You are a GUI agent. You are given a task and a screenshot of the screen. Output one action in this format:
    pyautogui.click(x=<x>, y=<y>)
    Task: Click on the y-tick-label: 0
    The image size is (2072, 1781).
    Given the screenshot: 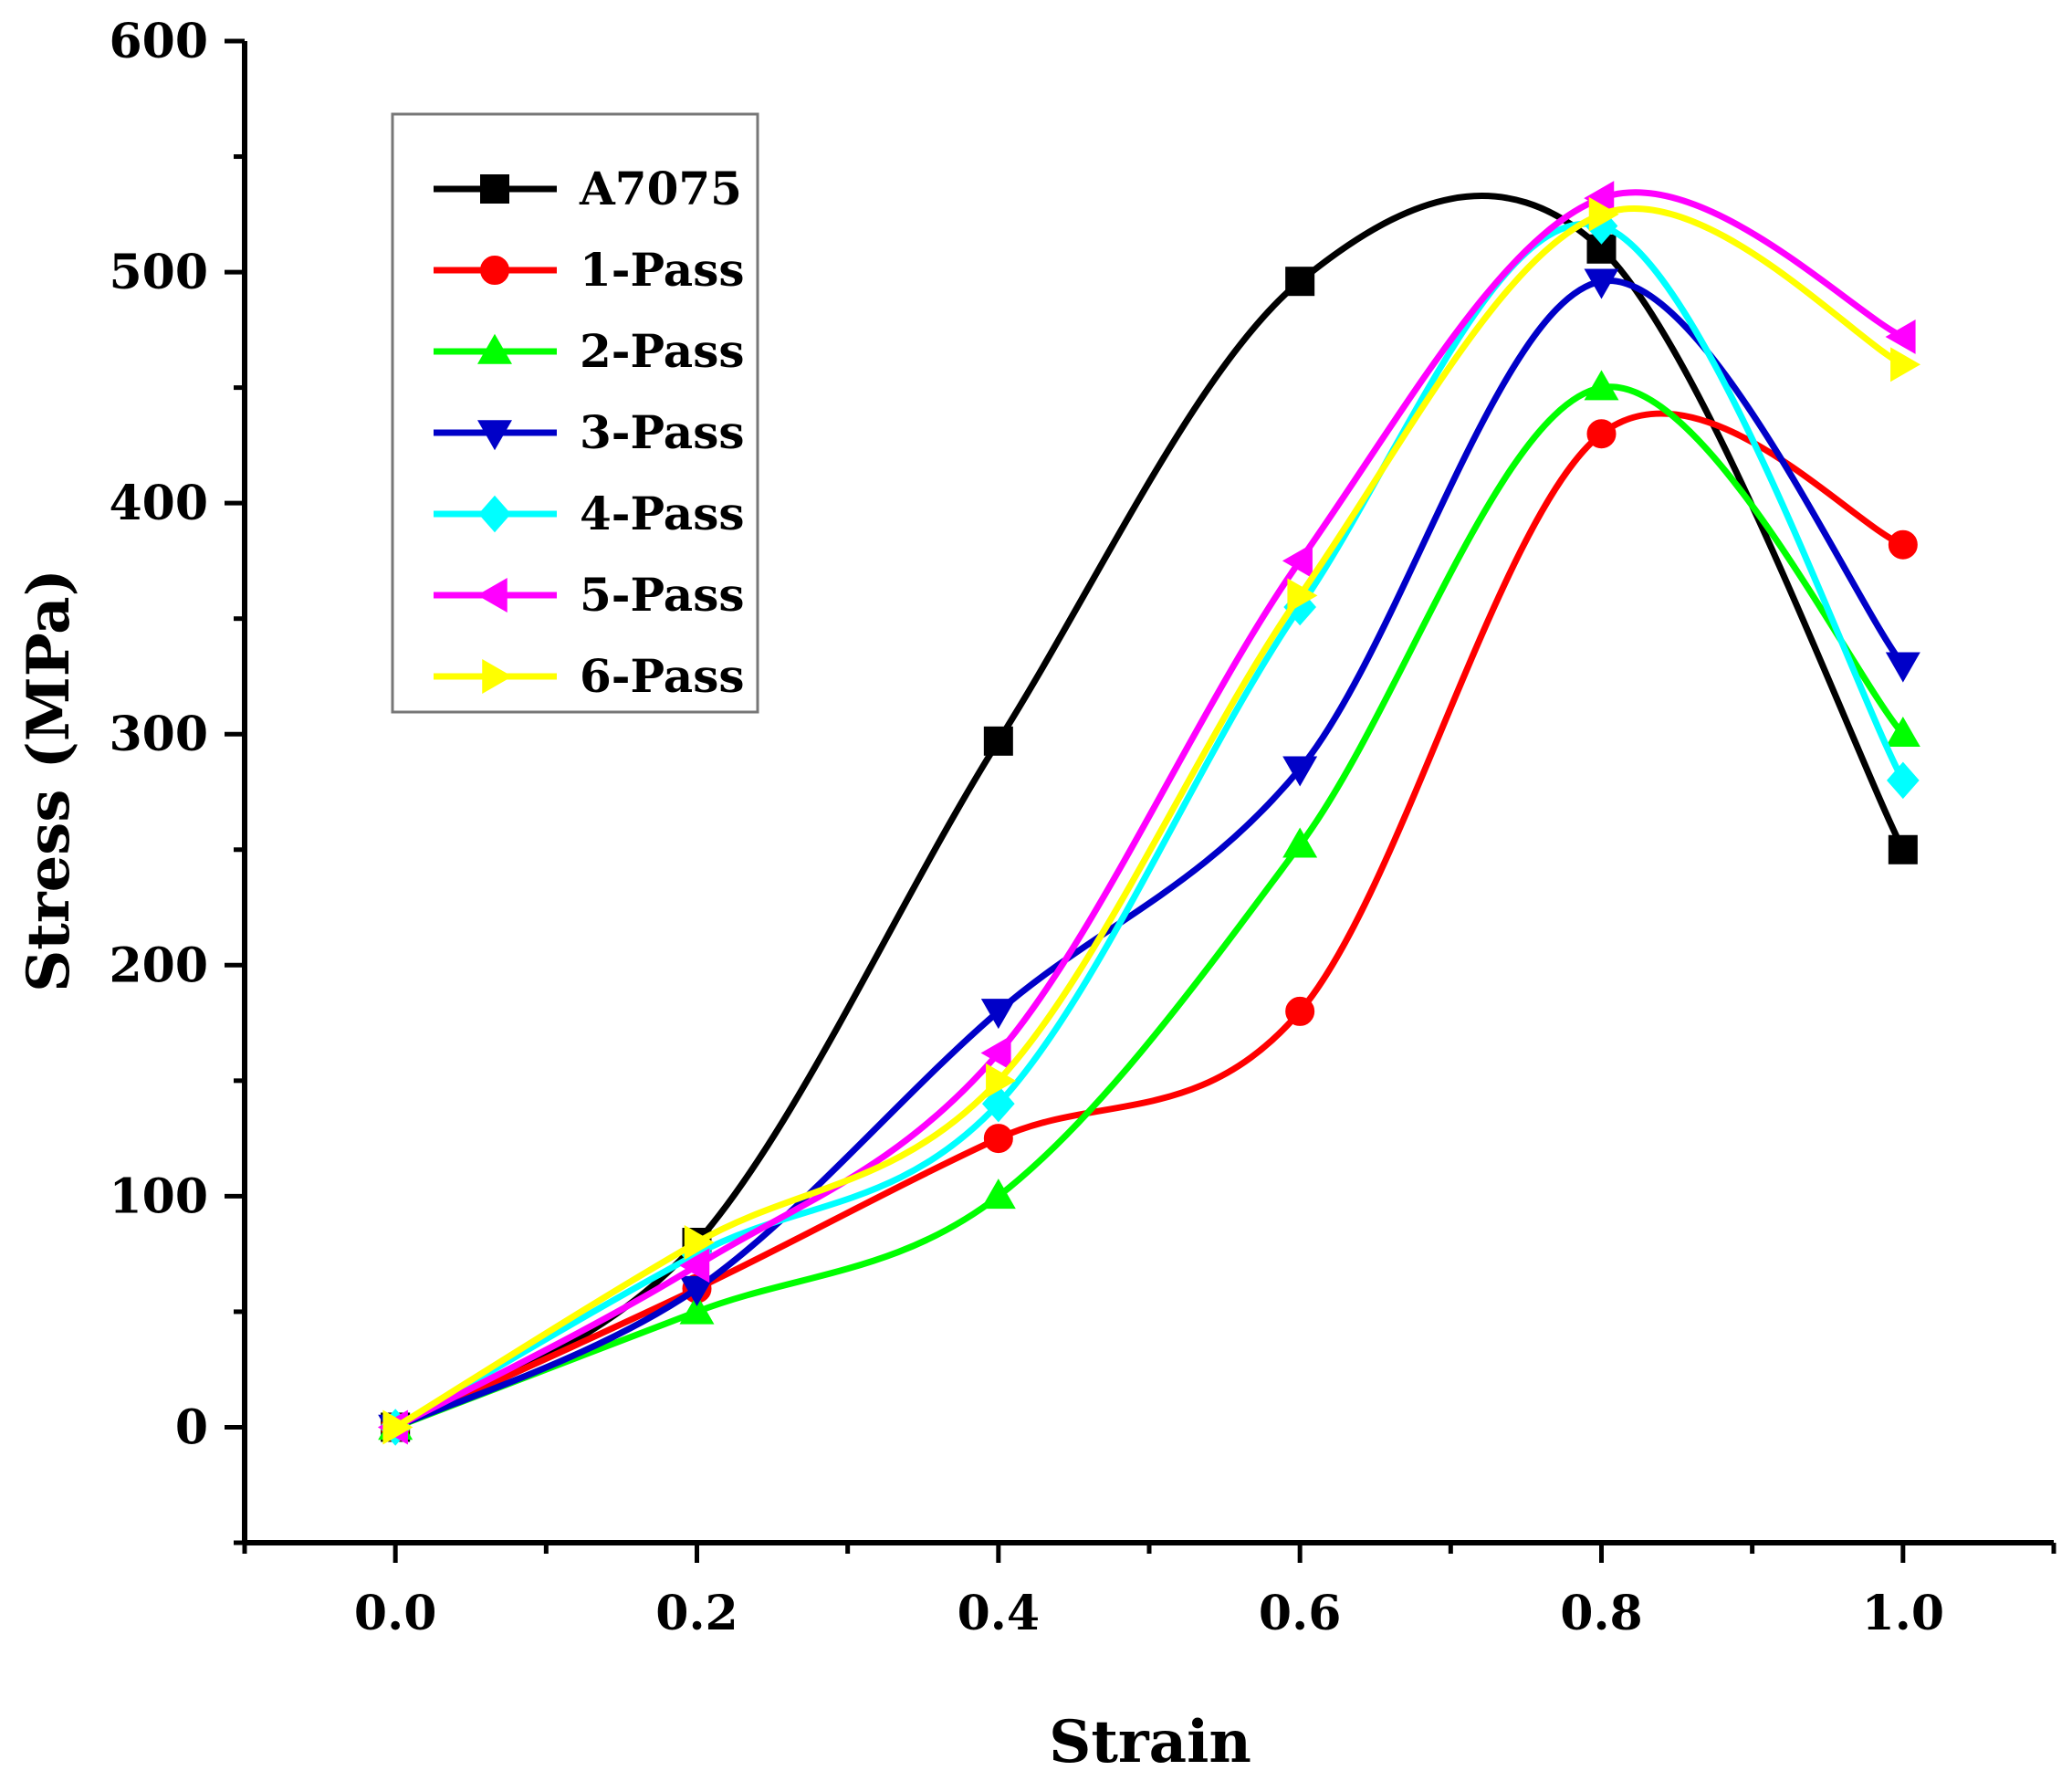 What is the action you would take?
    pyautogui.click(x=191, y=1427)
    